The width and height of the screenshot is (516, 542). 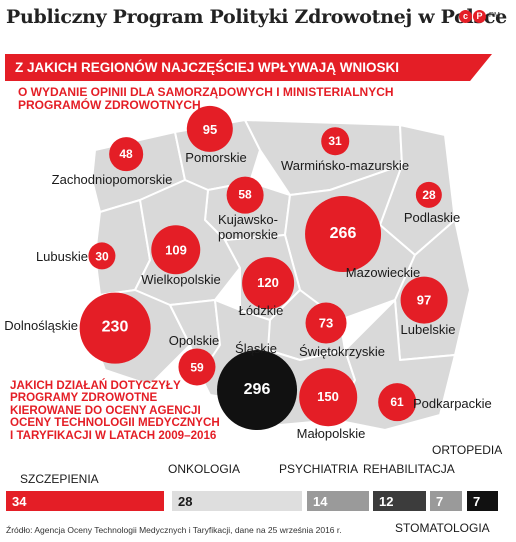 I want to click on bar-szczepienia: 34, so click(x=85, y=501).